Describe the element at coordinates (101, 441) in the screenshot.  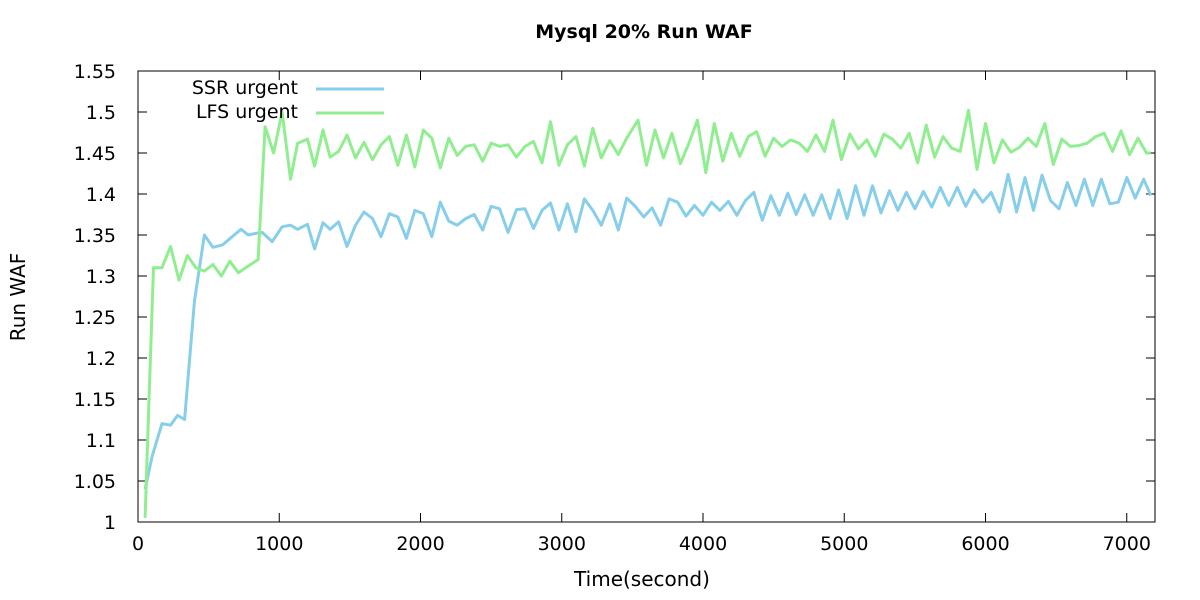
I see `y-tick-label: 1.1` at that location.